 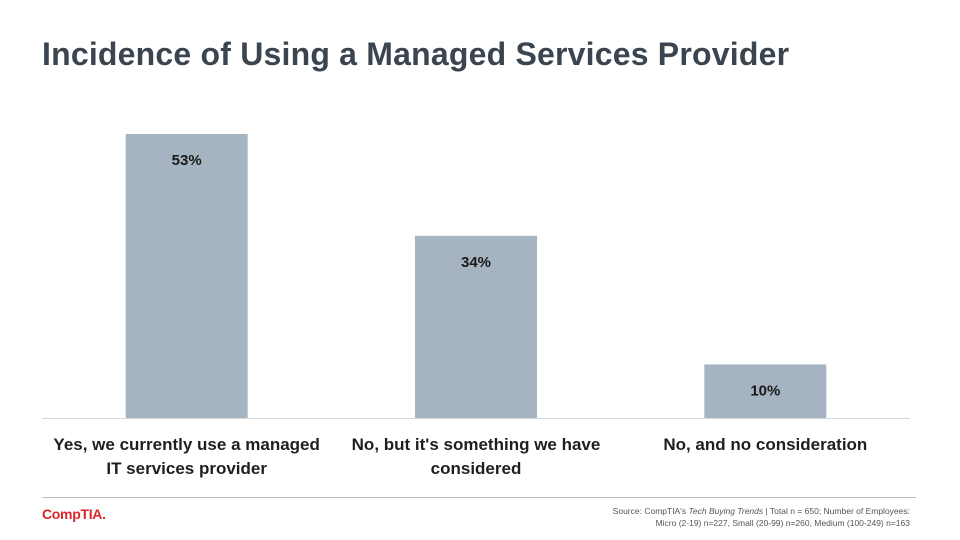 I want to click on category-label-2-line-2: considered, so click(x=476, y=468).